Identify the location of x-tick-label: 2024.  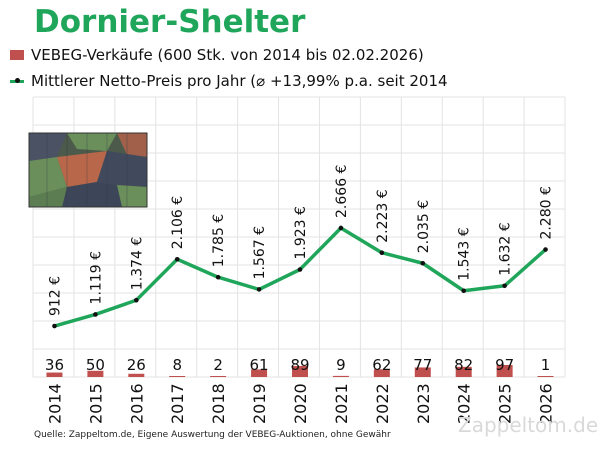
(464, 403).